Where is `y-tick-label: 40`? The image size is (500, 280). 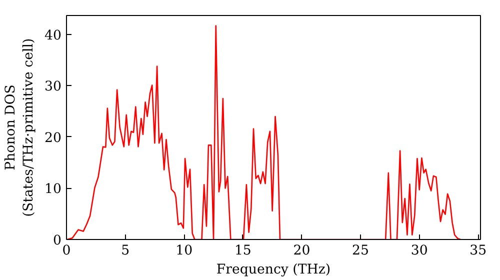 y-tick-label: 40 is located at coordinates (53, 36).